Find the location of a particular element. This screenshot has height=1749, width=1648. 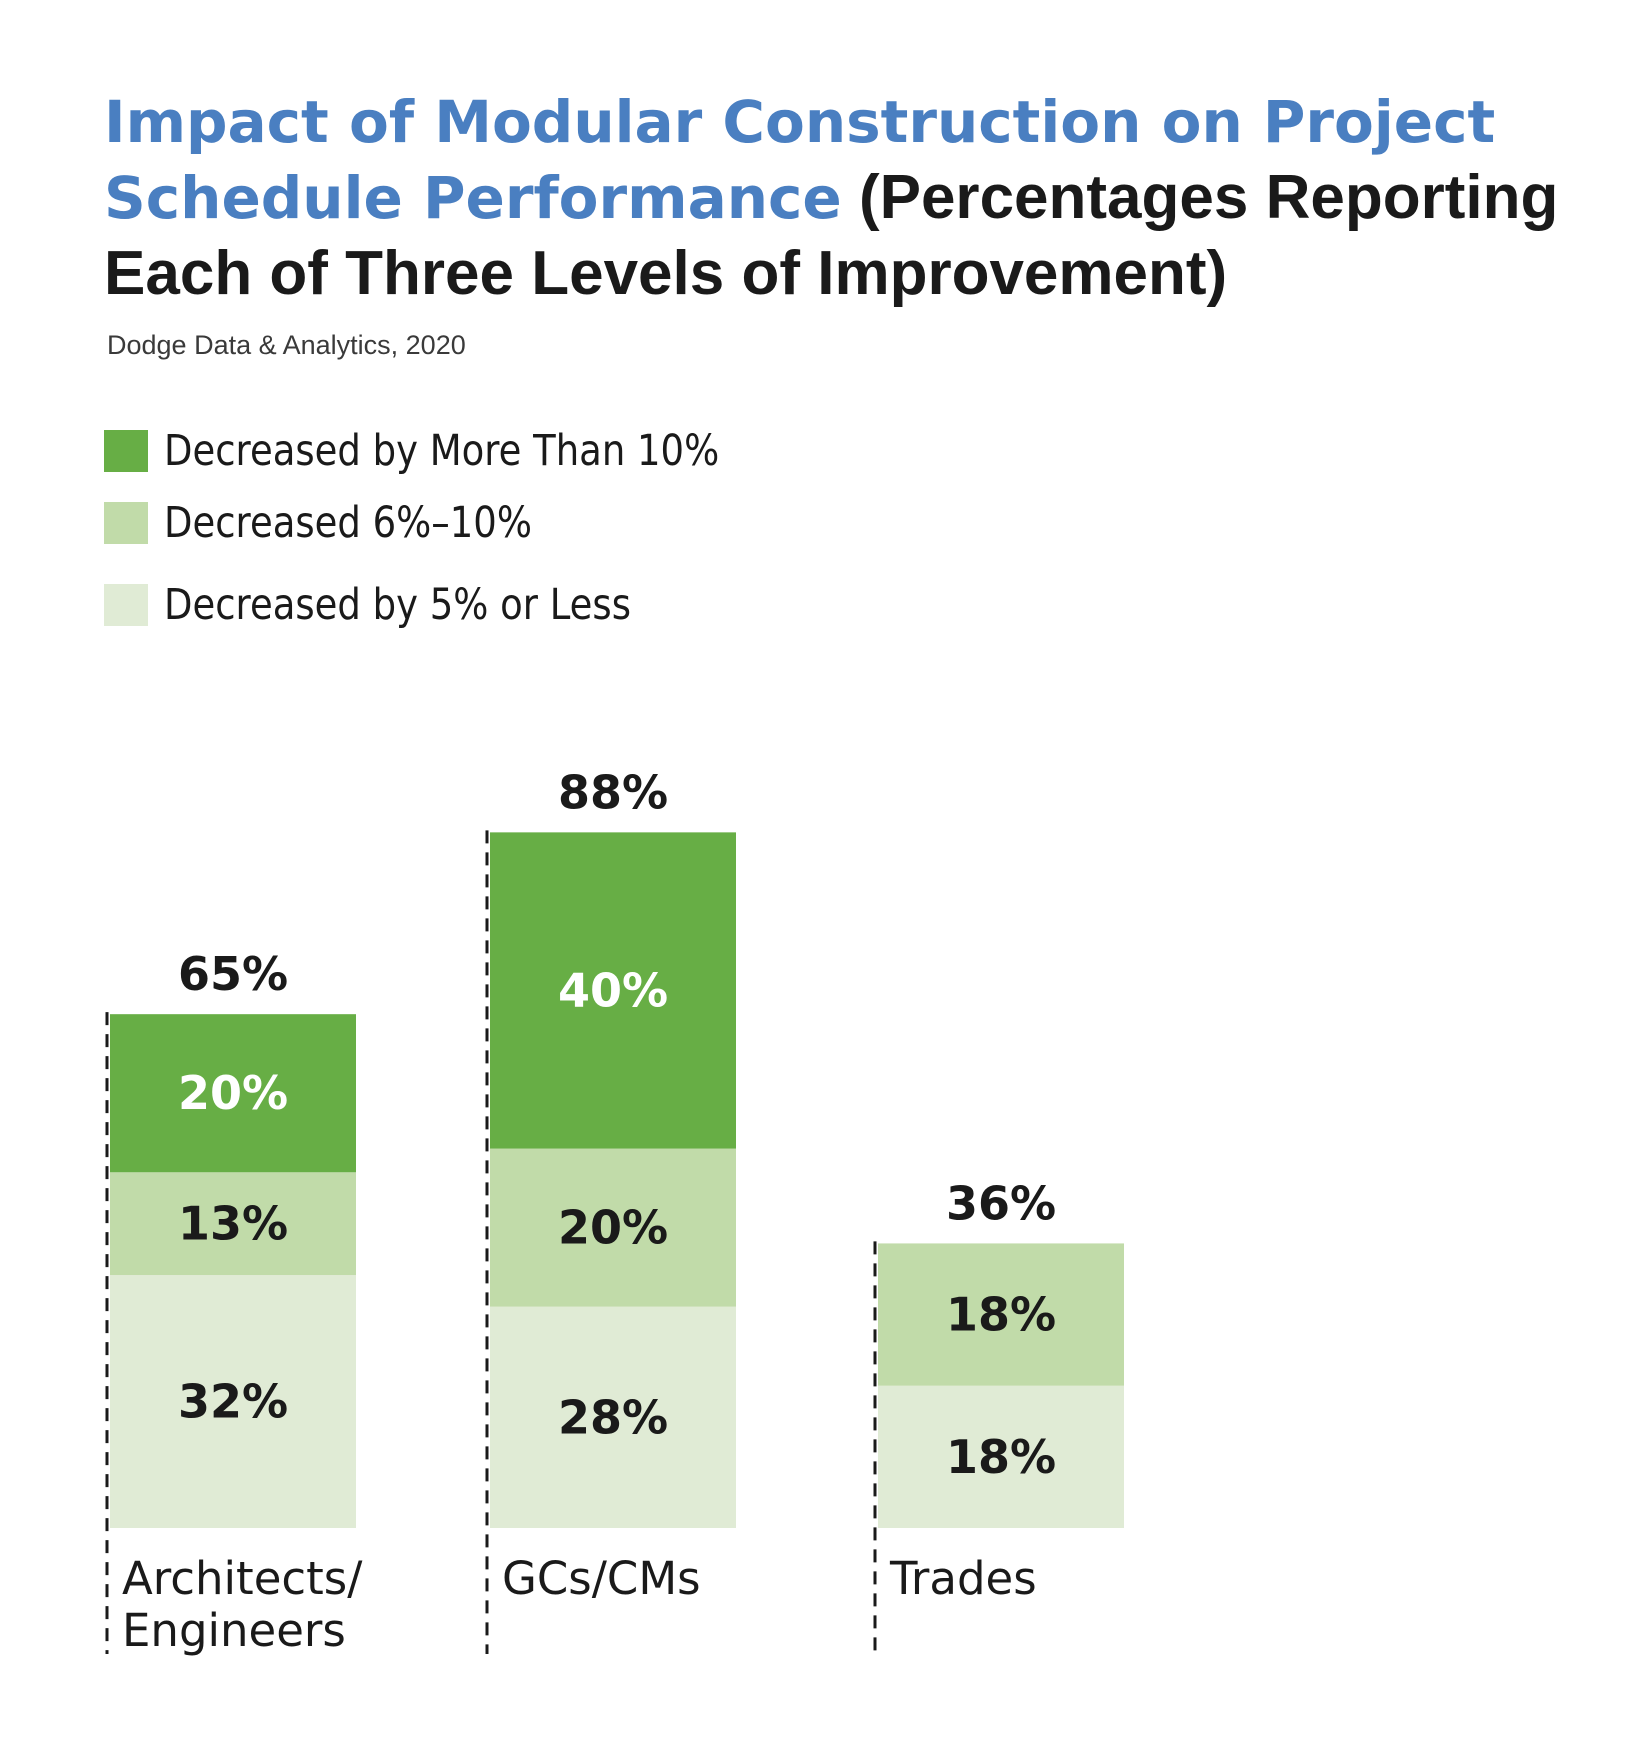

category-label: GCs/CMs is located at coordinates (601, 1578).